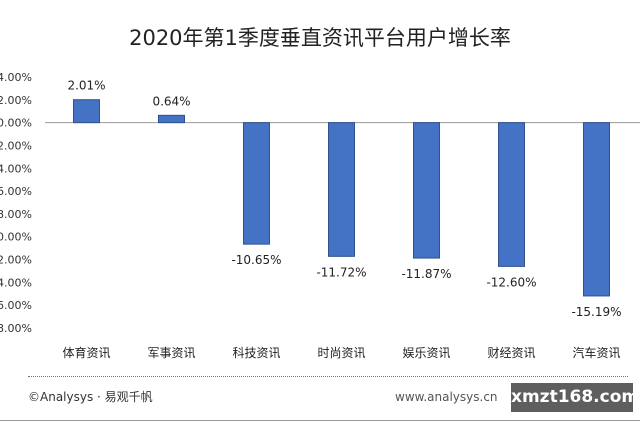 The height and width of the screenshot is (427, 640). I want to click on y-tick-label: -18.00%, so click(16, 328).